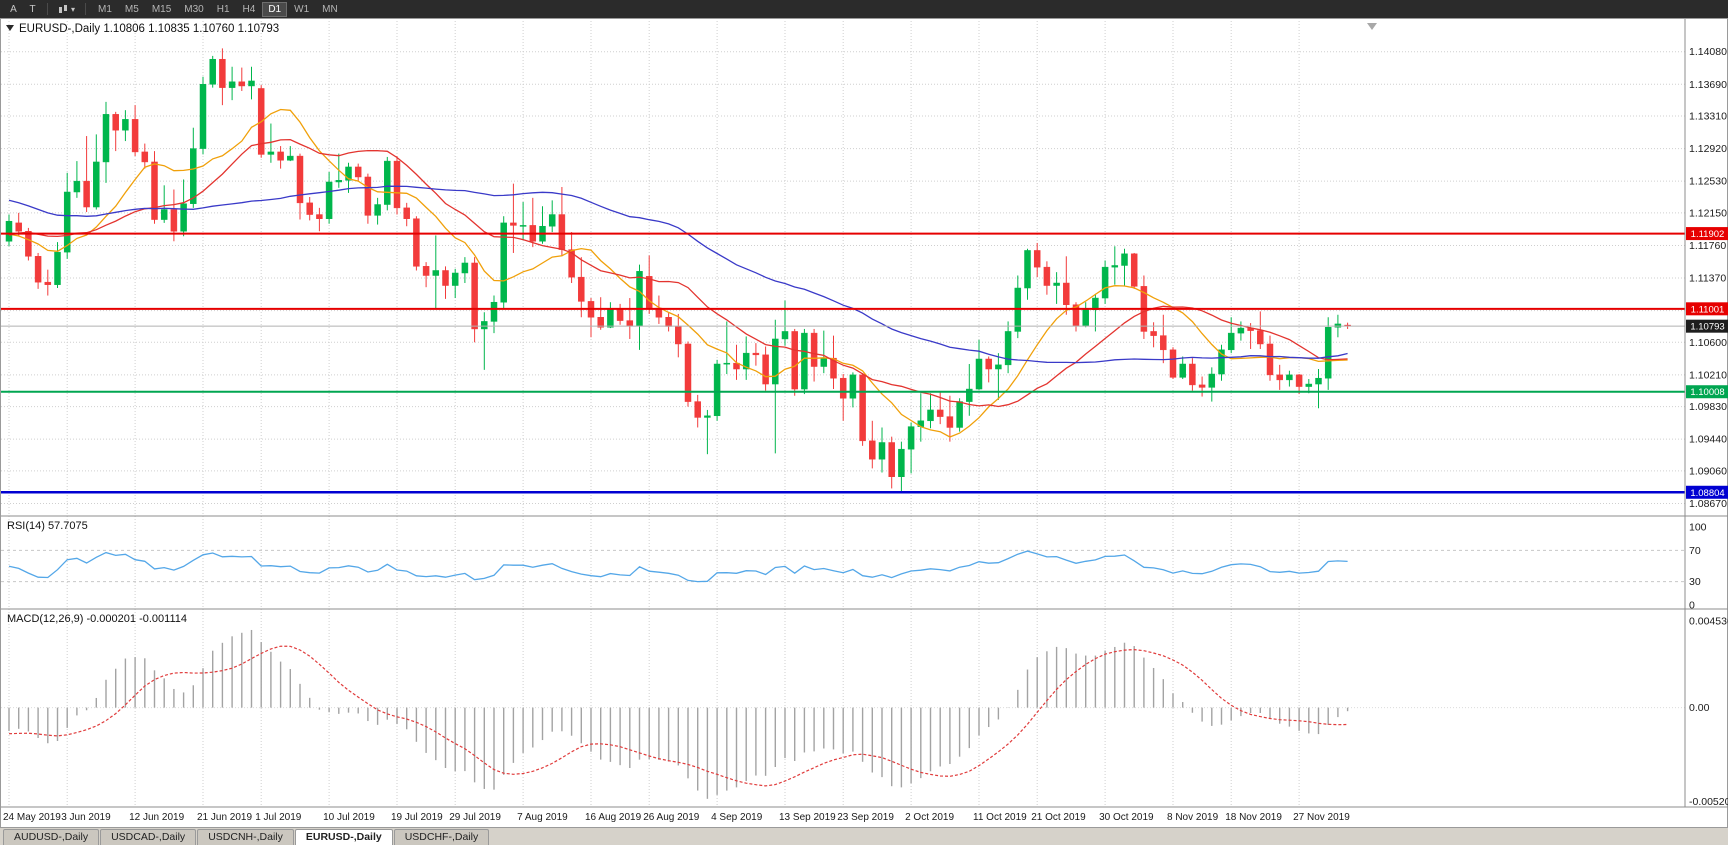 The image size is (1728, 845). What do you see at coordinates (97, 619) in the screenshot?
I see `svg-text:MACD(12,26,9) -0.000201 -0.001: MACD(12,26,9) -0.000201 -0.001114` at bounding box center [97, 619].